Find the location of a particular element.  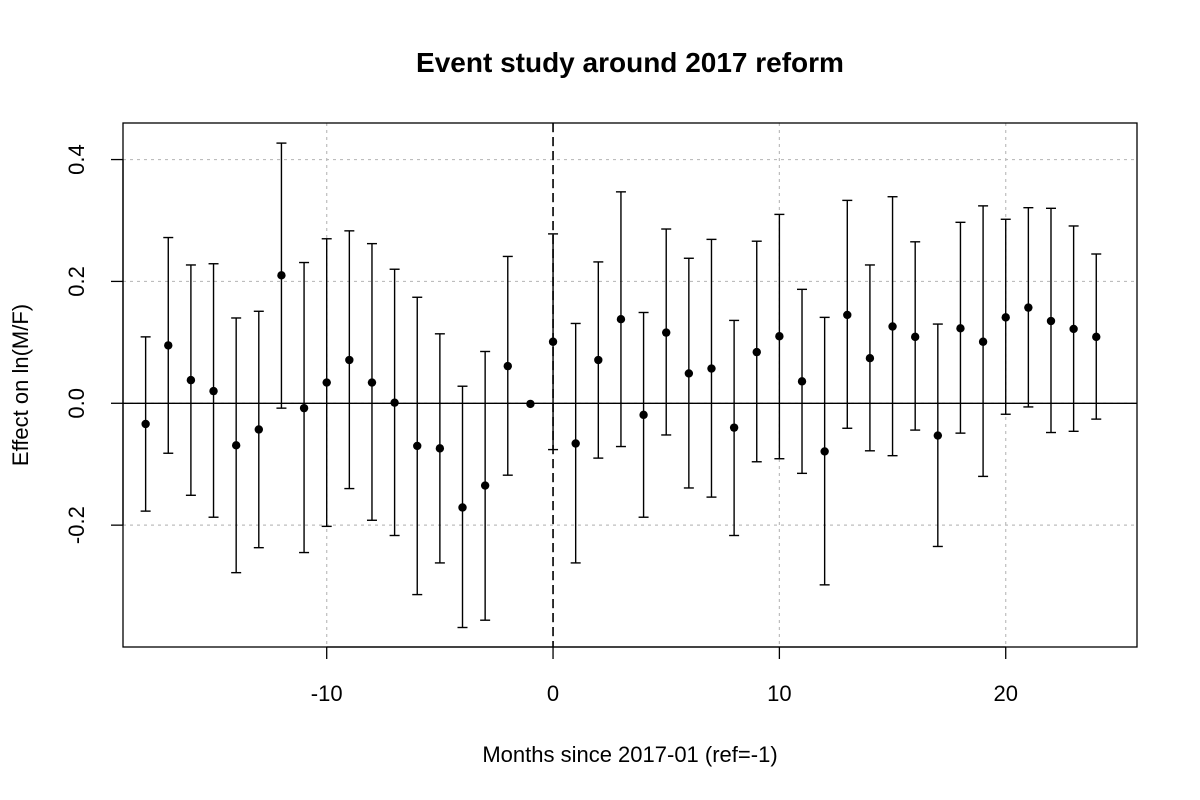

x-tick-label: 0 is located at coordinates (553, 693).